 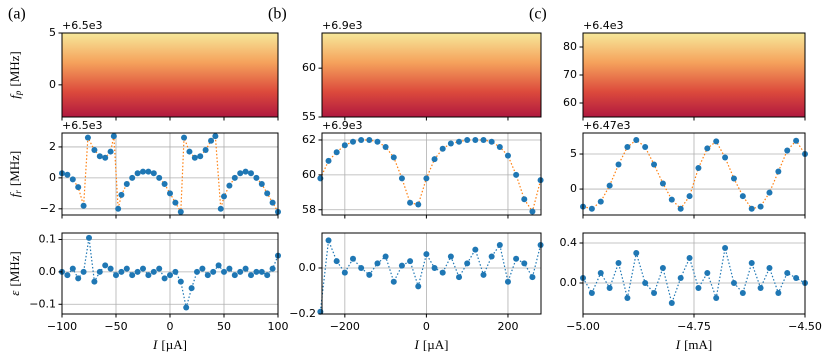 What do you see at coordinates (52, 146) in the screenshot?
I see `y-tick-label: 2` at bounding box center [52, 146].